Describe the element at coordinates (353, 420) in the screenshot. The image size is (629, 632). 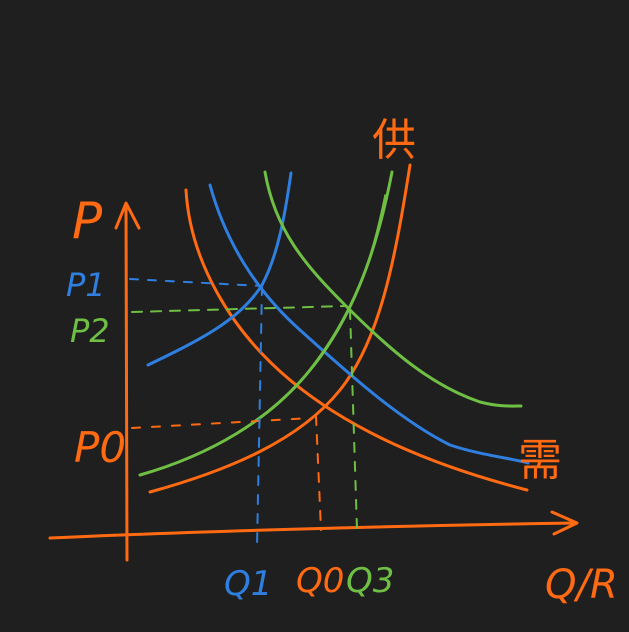
I see `guide-q3-vertical` at that location.